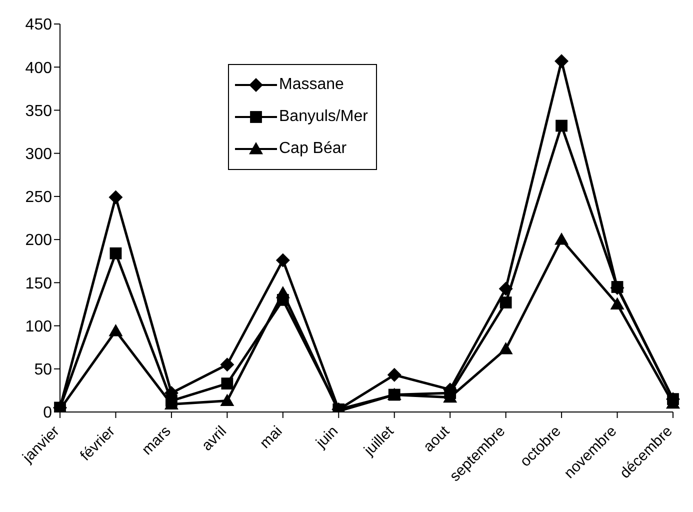 The height and width of the screenshot is (512, 693). What do you see at coordinates (38, 283) in the screenshot?
I see `y-tick-label: 150` at bounding box center [38, 283].